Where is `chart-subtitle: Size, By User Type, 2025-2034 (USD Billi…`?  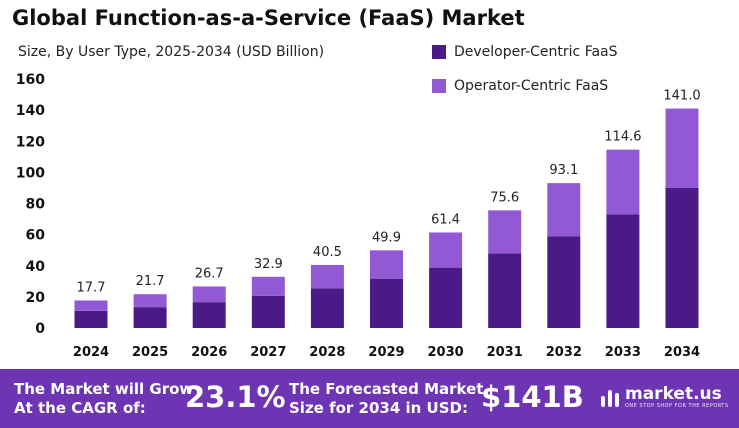 chart-subtitle: Size, By User Type, 2025-2034 (USD Billi… is located at coordinates (171, 52).